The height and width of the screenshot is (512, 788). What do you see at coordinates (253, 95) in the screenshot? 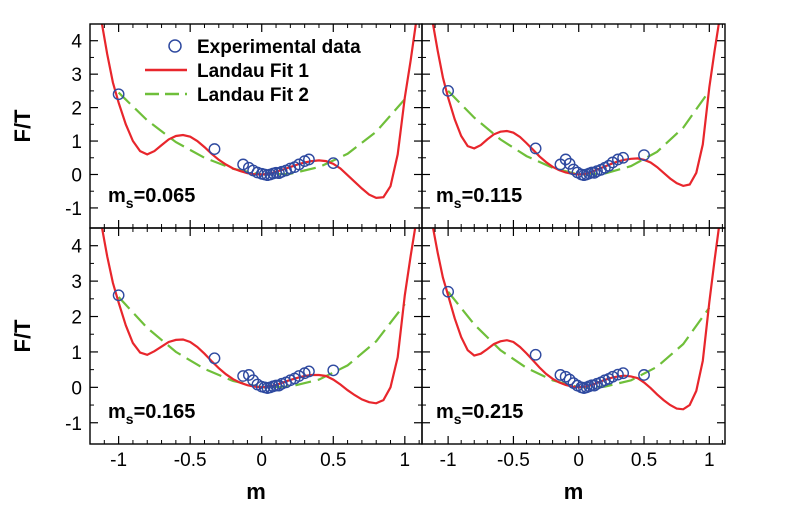
I see `legend-label: Landau Fit 2` at bounding box center [253, 95].